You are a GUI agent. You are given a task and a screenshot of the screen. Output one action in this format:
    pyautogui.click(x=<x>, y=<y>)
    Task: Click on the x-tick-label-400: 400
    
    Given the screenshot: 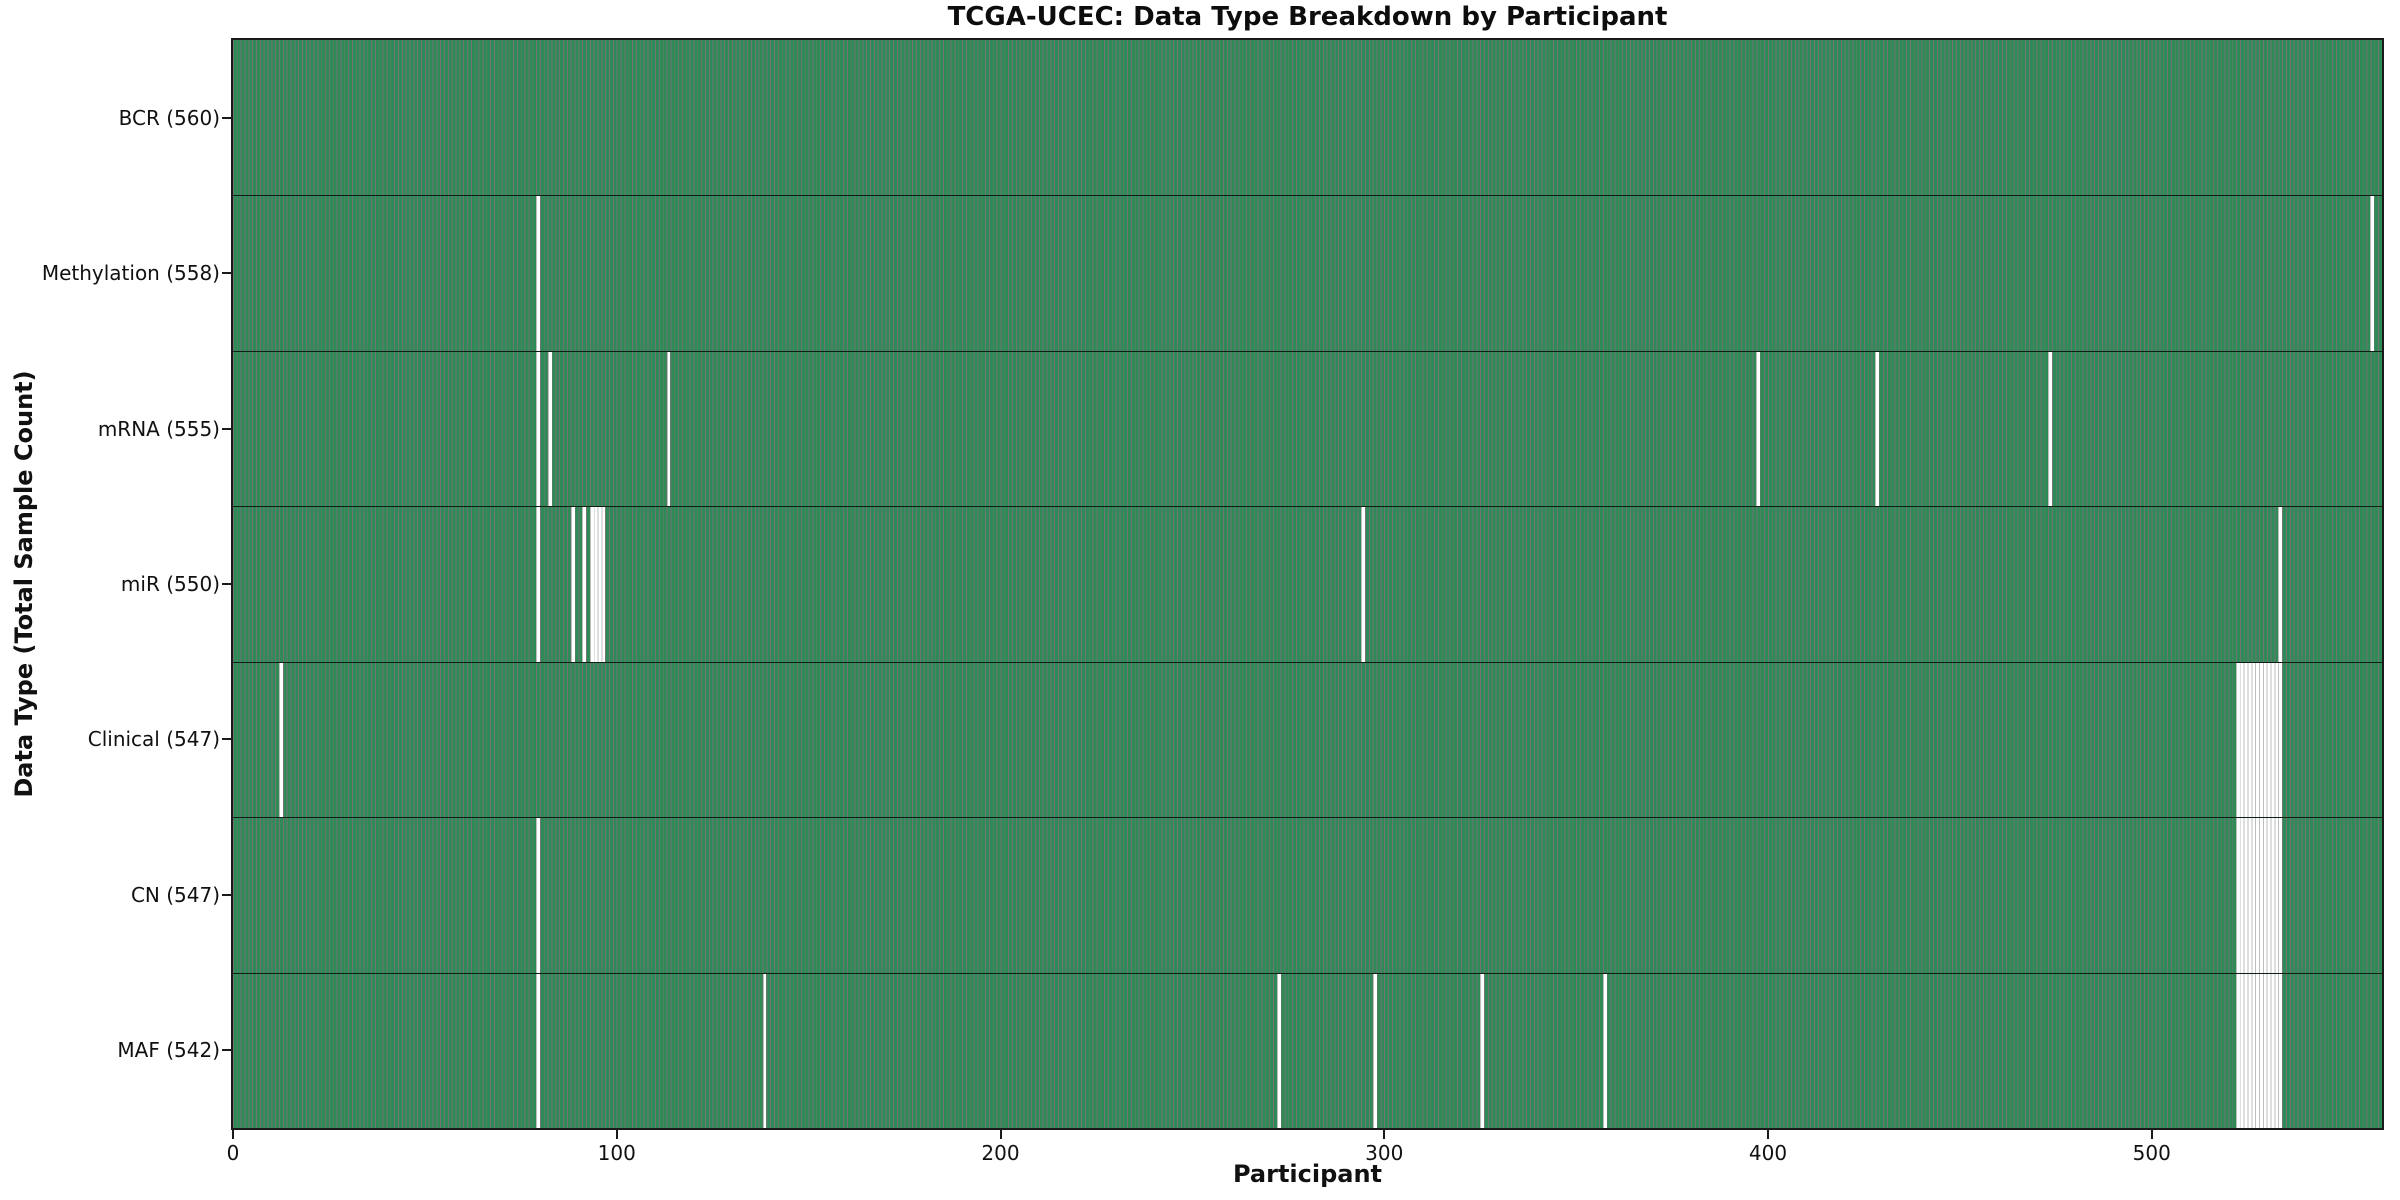 What is the action you would take?
    pyautogui.click(x=1768, y=1153)
    